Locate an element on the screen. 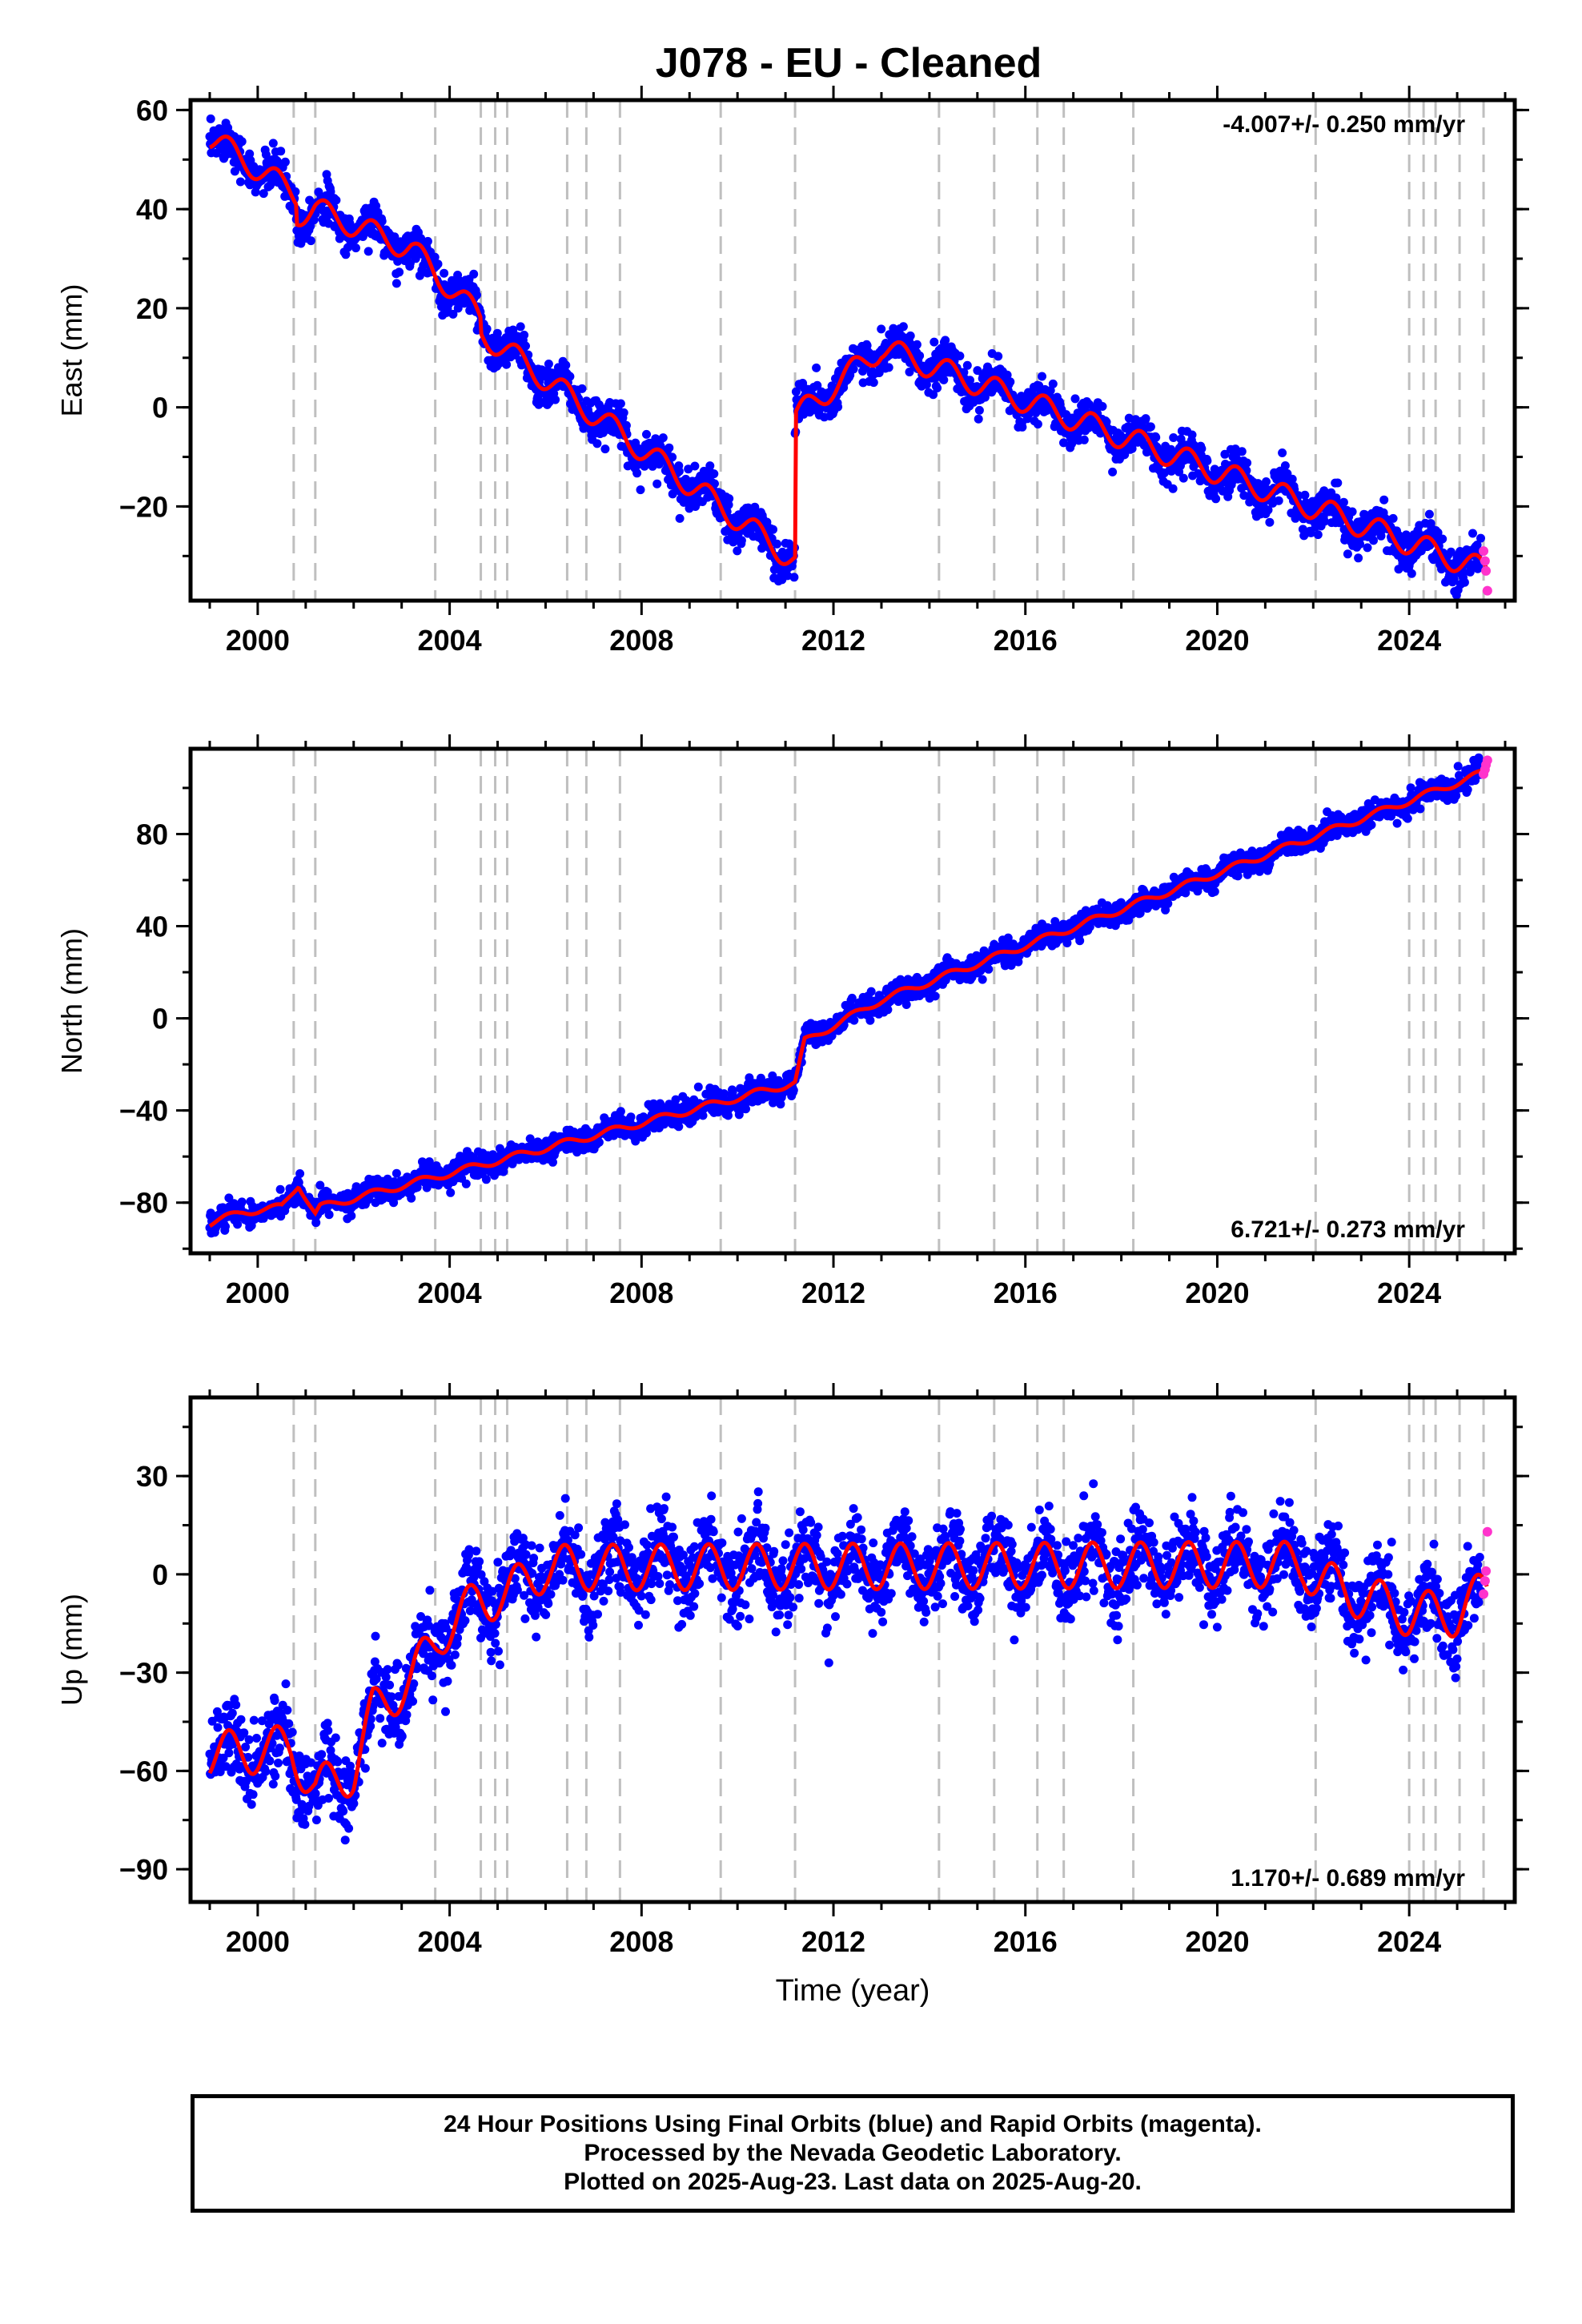 Image resolution: width=1582 pixels, height=2324 pixels. x-tick-label: 2012 is located at coordinates (833, 640).